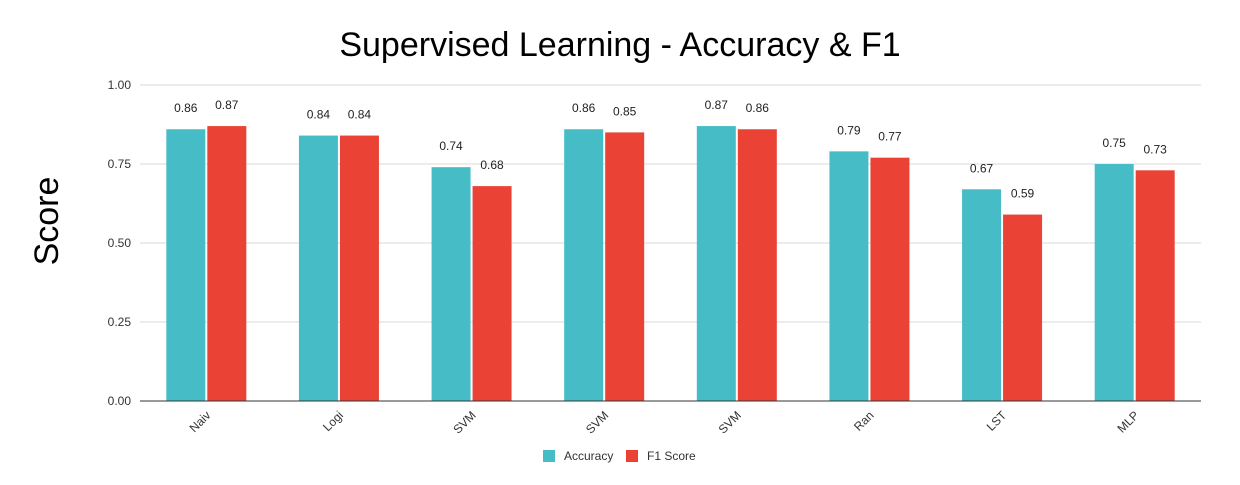 Image resolution: width=1240 pixels, height=485 pixels. What do you see at coordinates (671, 456) in the screenshot?
I see `legend-label: F1 Score` at bounding box center [671, 456].